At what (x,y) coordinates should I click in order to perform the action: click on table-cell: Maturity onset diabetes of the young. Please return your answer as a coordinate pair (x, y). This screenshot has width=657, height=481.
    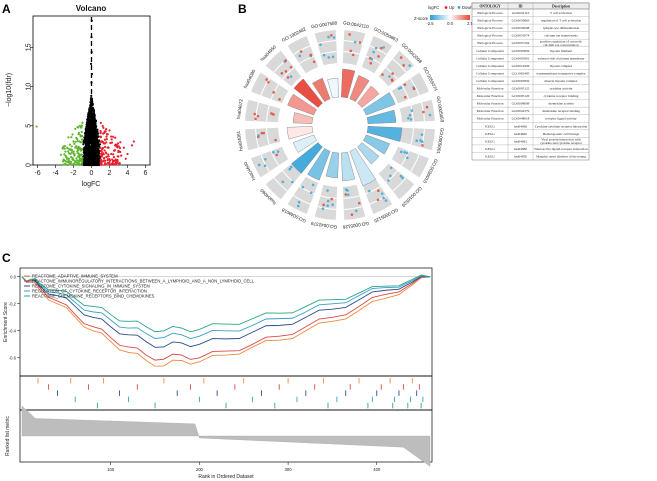
    Looking at the image, I should click on (561, 156).